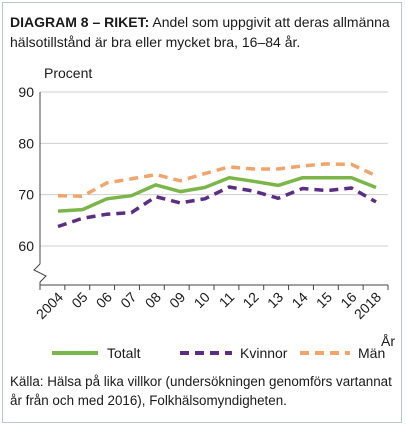  What do you see at coordinates (217, 180) in the screenshot?
I see `series-line-man` at bounding box center [217, 180].